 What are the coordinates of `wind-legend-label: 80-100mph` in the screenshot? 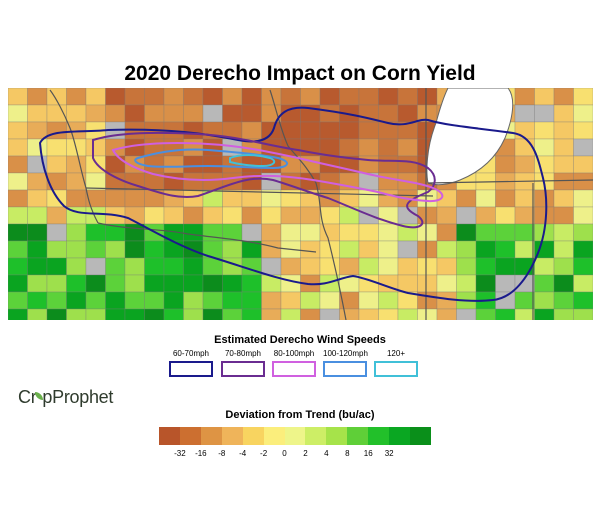 It's located at (294, 353).